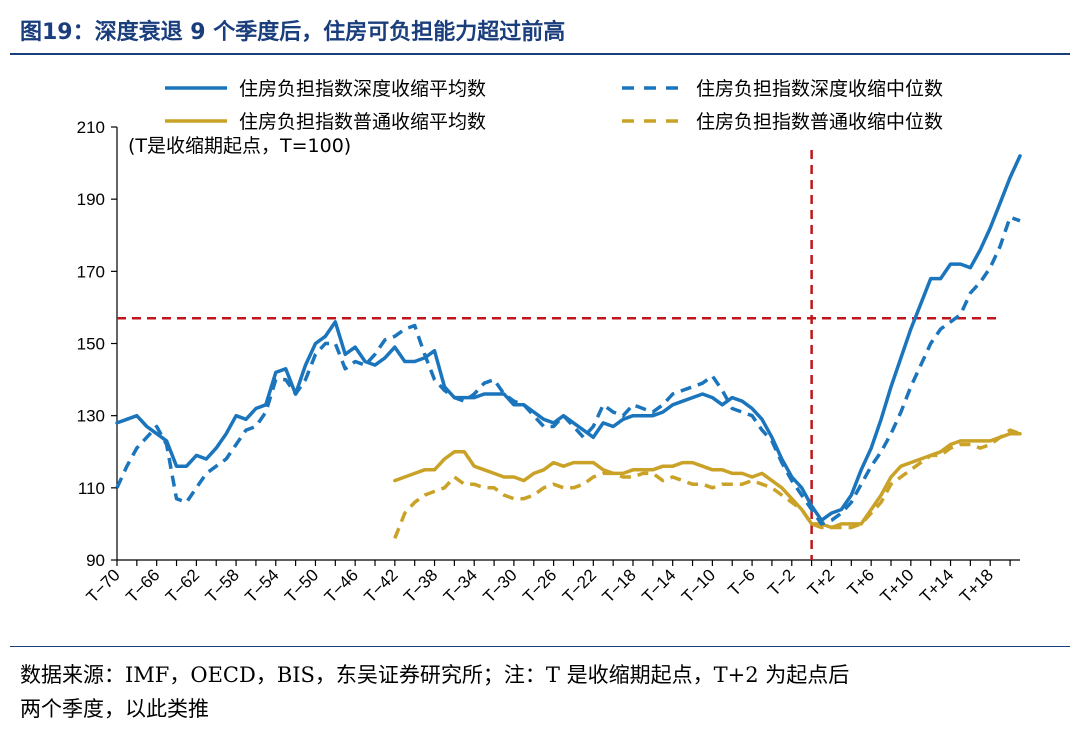  Describe the element at coordinates (261, 585) in the screenshot. I see `x-tick-label: T−54` at that location.